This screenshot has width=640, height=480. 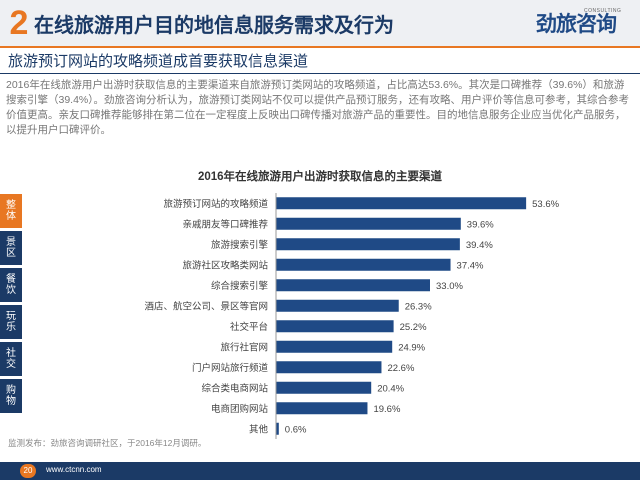 I want to click on category-label: 电商团购网站, so click(x=240, y=409).